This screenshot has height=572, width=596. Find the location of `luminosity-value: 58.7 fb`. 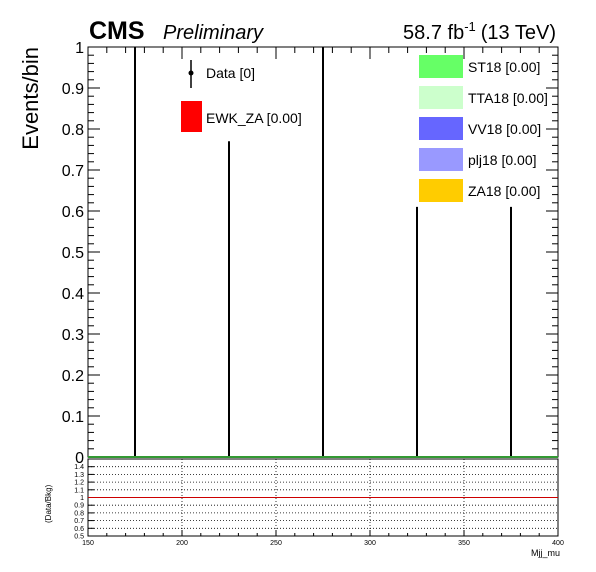

luminosity-value: 58.7 fb is located at coordinates (433, 33).